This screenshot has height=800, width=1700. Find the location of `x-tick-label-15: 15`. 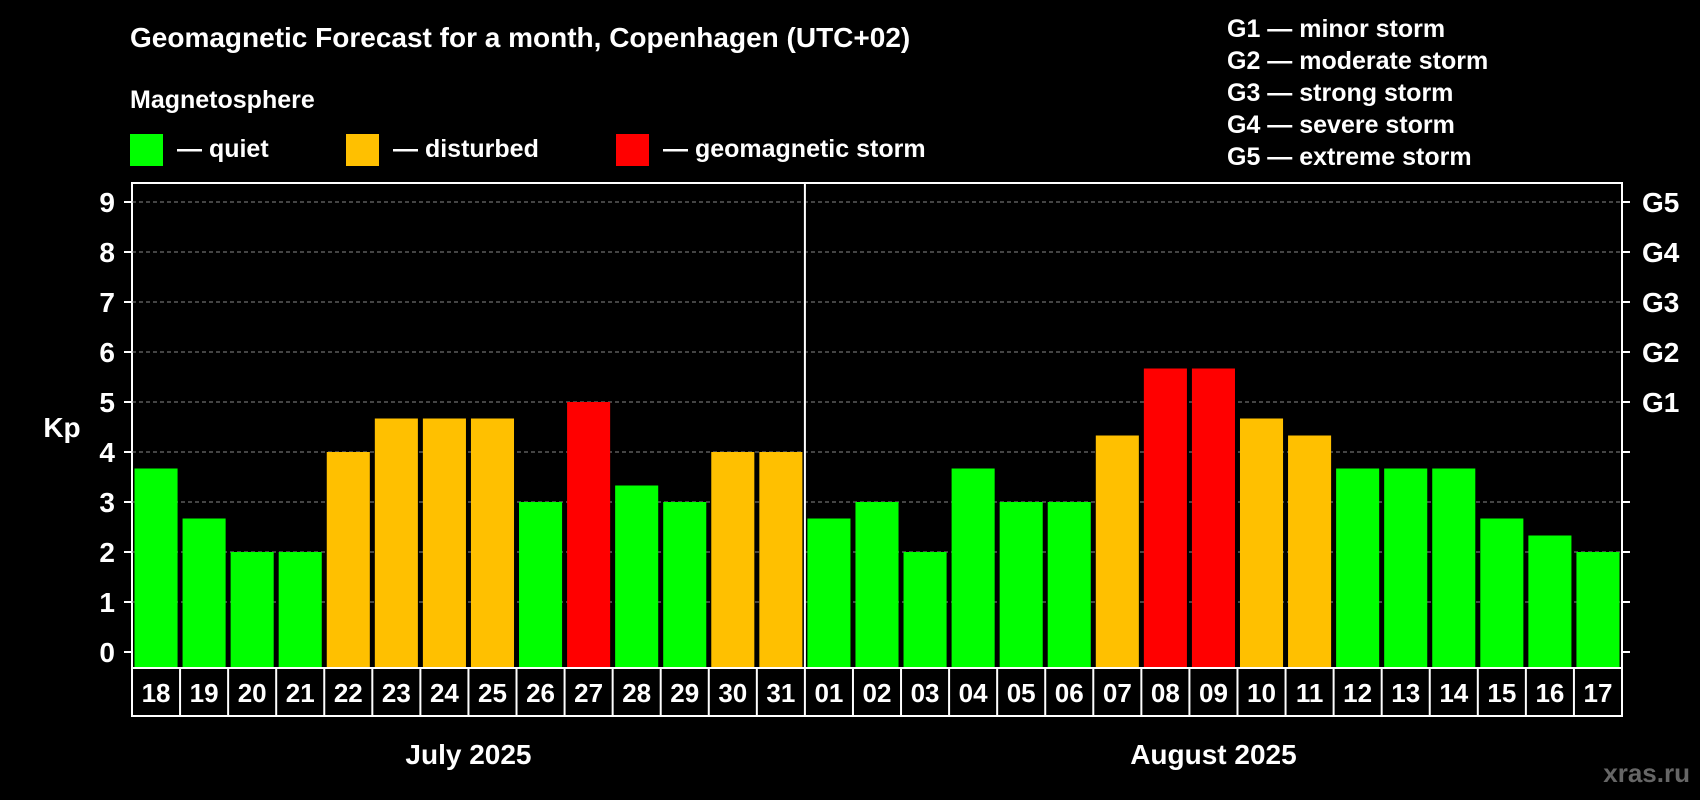

x-tick-label-15: 15 is located at coordinates (1501, 693).